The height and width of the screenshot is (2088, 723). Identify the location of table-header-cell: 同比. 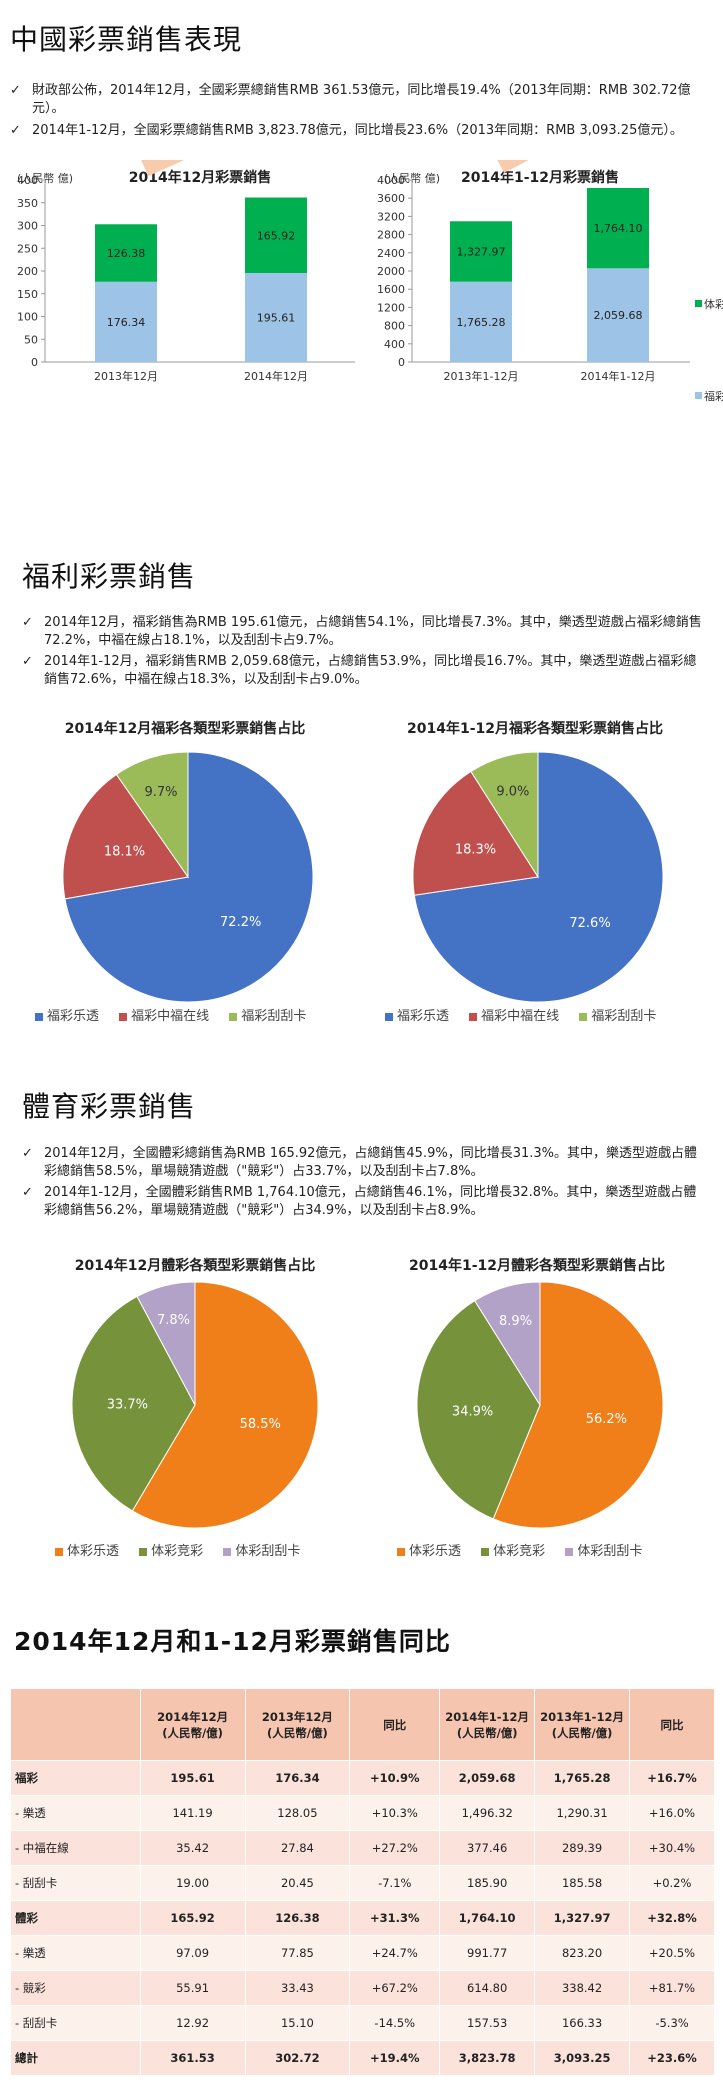
(395, 1724).